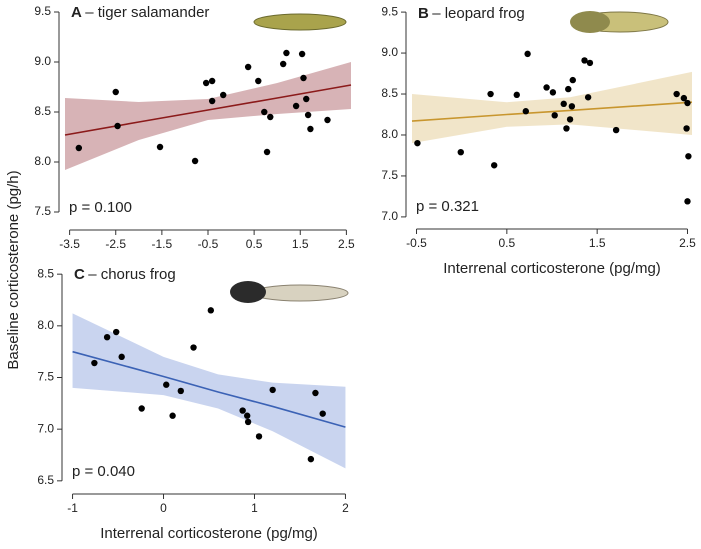 The width and height of the screenshot is (701, 549). I want to click on y-axis-label: Baseline corticosterone (pg/h), so click(13, 269).